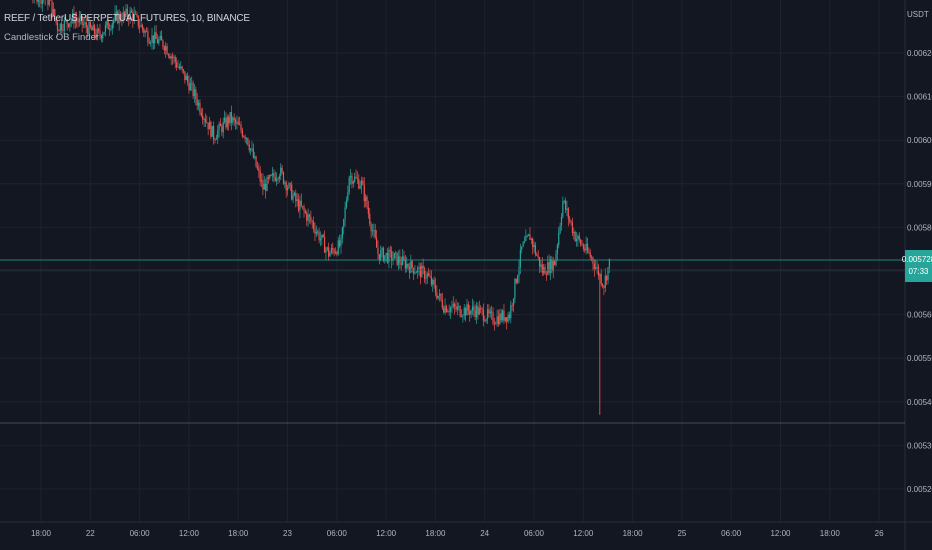  What do you see at coordinates (919, 489) in the screenshot?
I see `price-tick-label: 0.005200` at bounding box center [919, 489].